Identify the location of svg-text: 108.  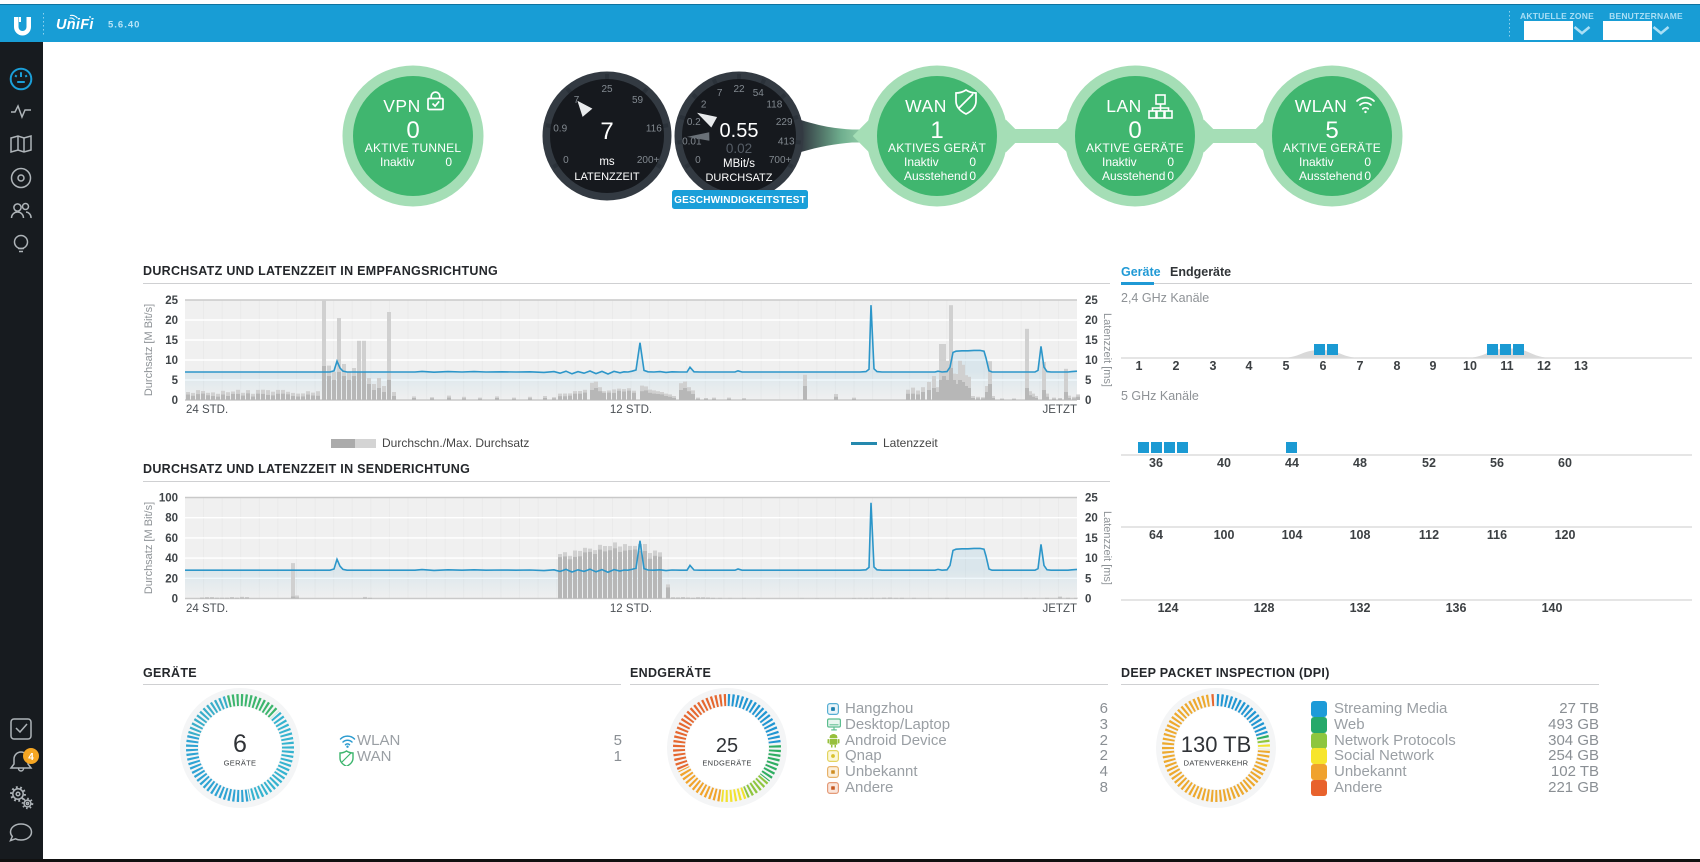
(1360, 535).